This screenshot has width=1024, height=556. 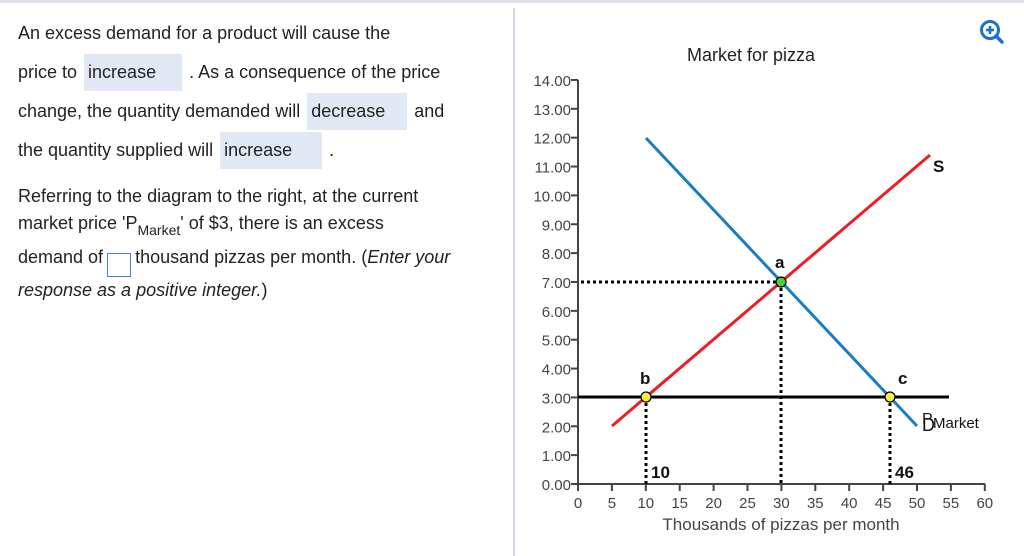 What do you see at coordinates (552, 110) in the screenshot?
I see `y-tick-label: 13.00` at bounding box center [552, 110].